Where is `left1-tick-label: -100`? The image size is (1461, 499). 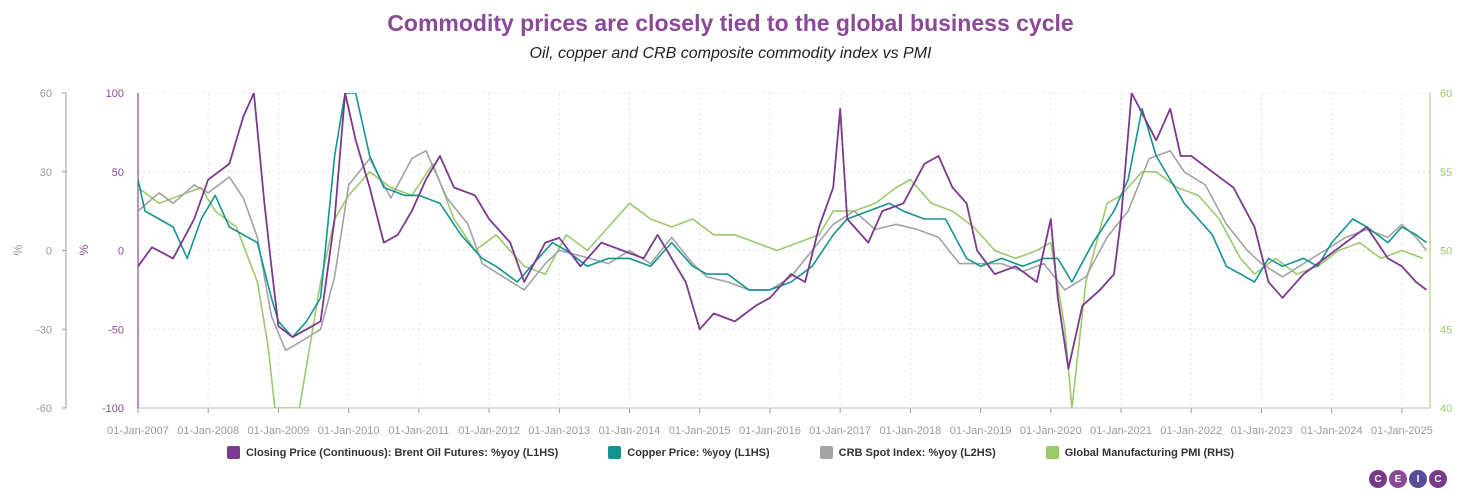 left1-tick-label: -100 is located at coordinates (113, 409).